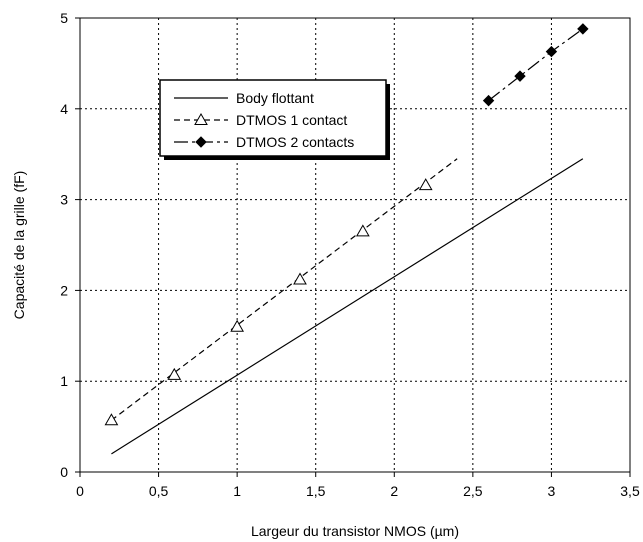 The width and height of the screenshot is (643, 542). What do you see at coordinates (64, 381) in the screenshot?
I see `y-tick-label: 1` at bounding box center [64, 381].